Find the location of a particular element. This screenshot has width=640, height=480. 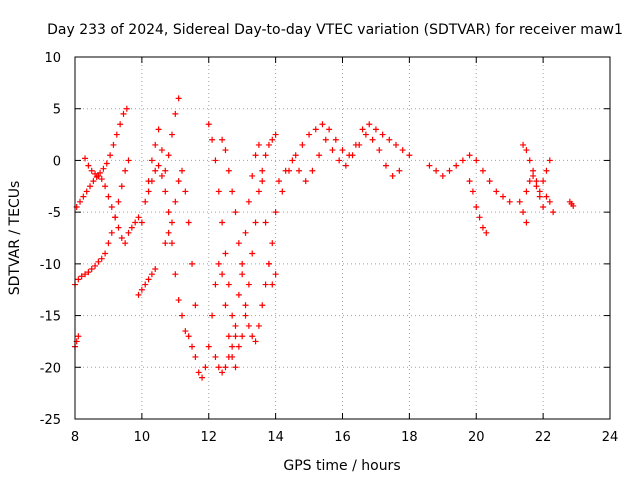

x-tick-label: 24 is located at coordinates (610, 437).